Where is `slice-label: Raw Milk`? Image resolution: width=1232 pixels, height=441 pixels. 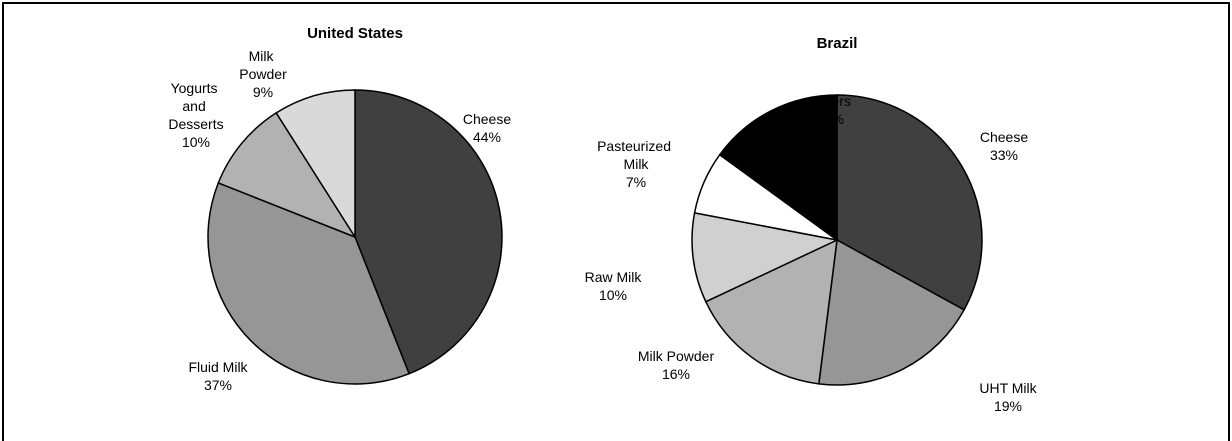 slice-label: Raw Milk is located at coordinates (614, 277).